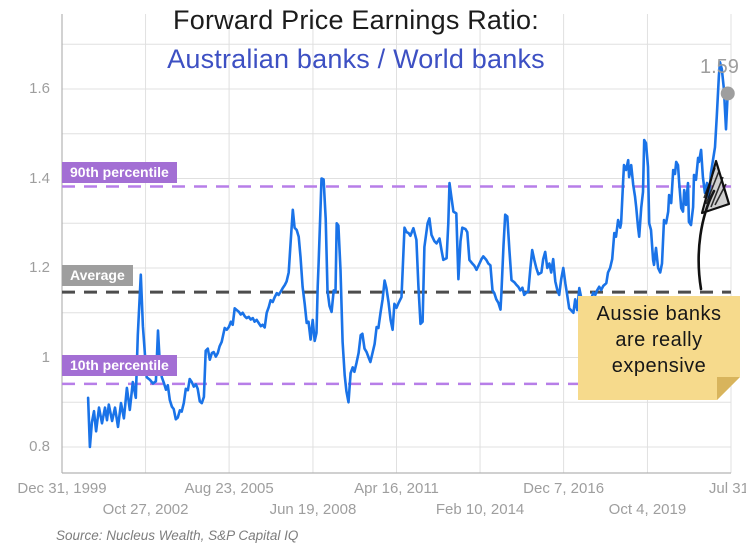 Image resolution: width=746 pixels, height=549 pixels. What do you see at coordinates (356, 20) in the screenshot?
I see `chart-title: Forward Price Earnings Ratio:` at bounding box center [356, 20].